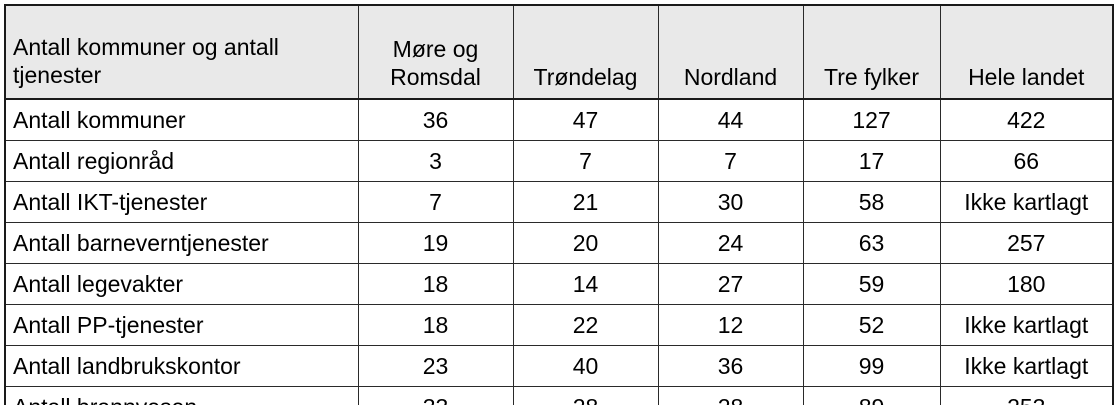 The width and height of the screenshot is (1120, 405). Describe the element at coordinates (871, 202) in the screenshot. I see `cell: 58` at that location.